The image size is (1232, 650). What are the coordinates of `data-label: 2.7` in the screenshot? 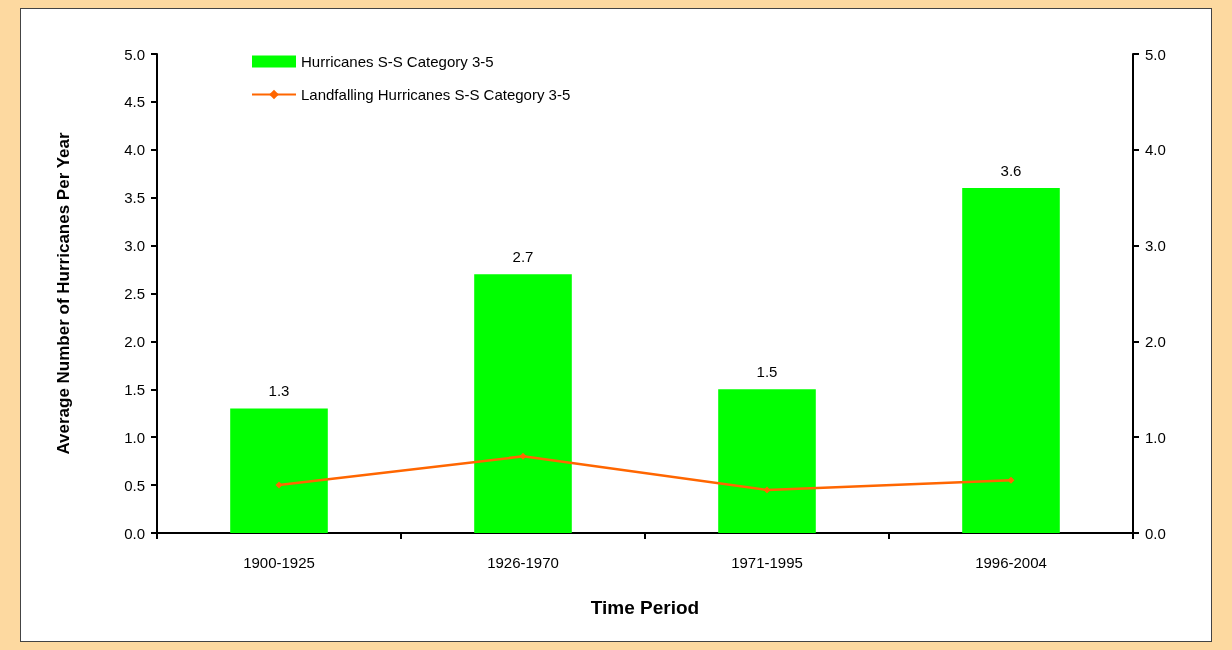 It's located at (523, 257).